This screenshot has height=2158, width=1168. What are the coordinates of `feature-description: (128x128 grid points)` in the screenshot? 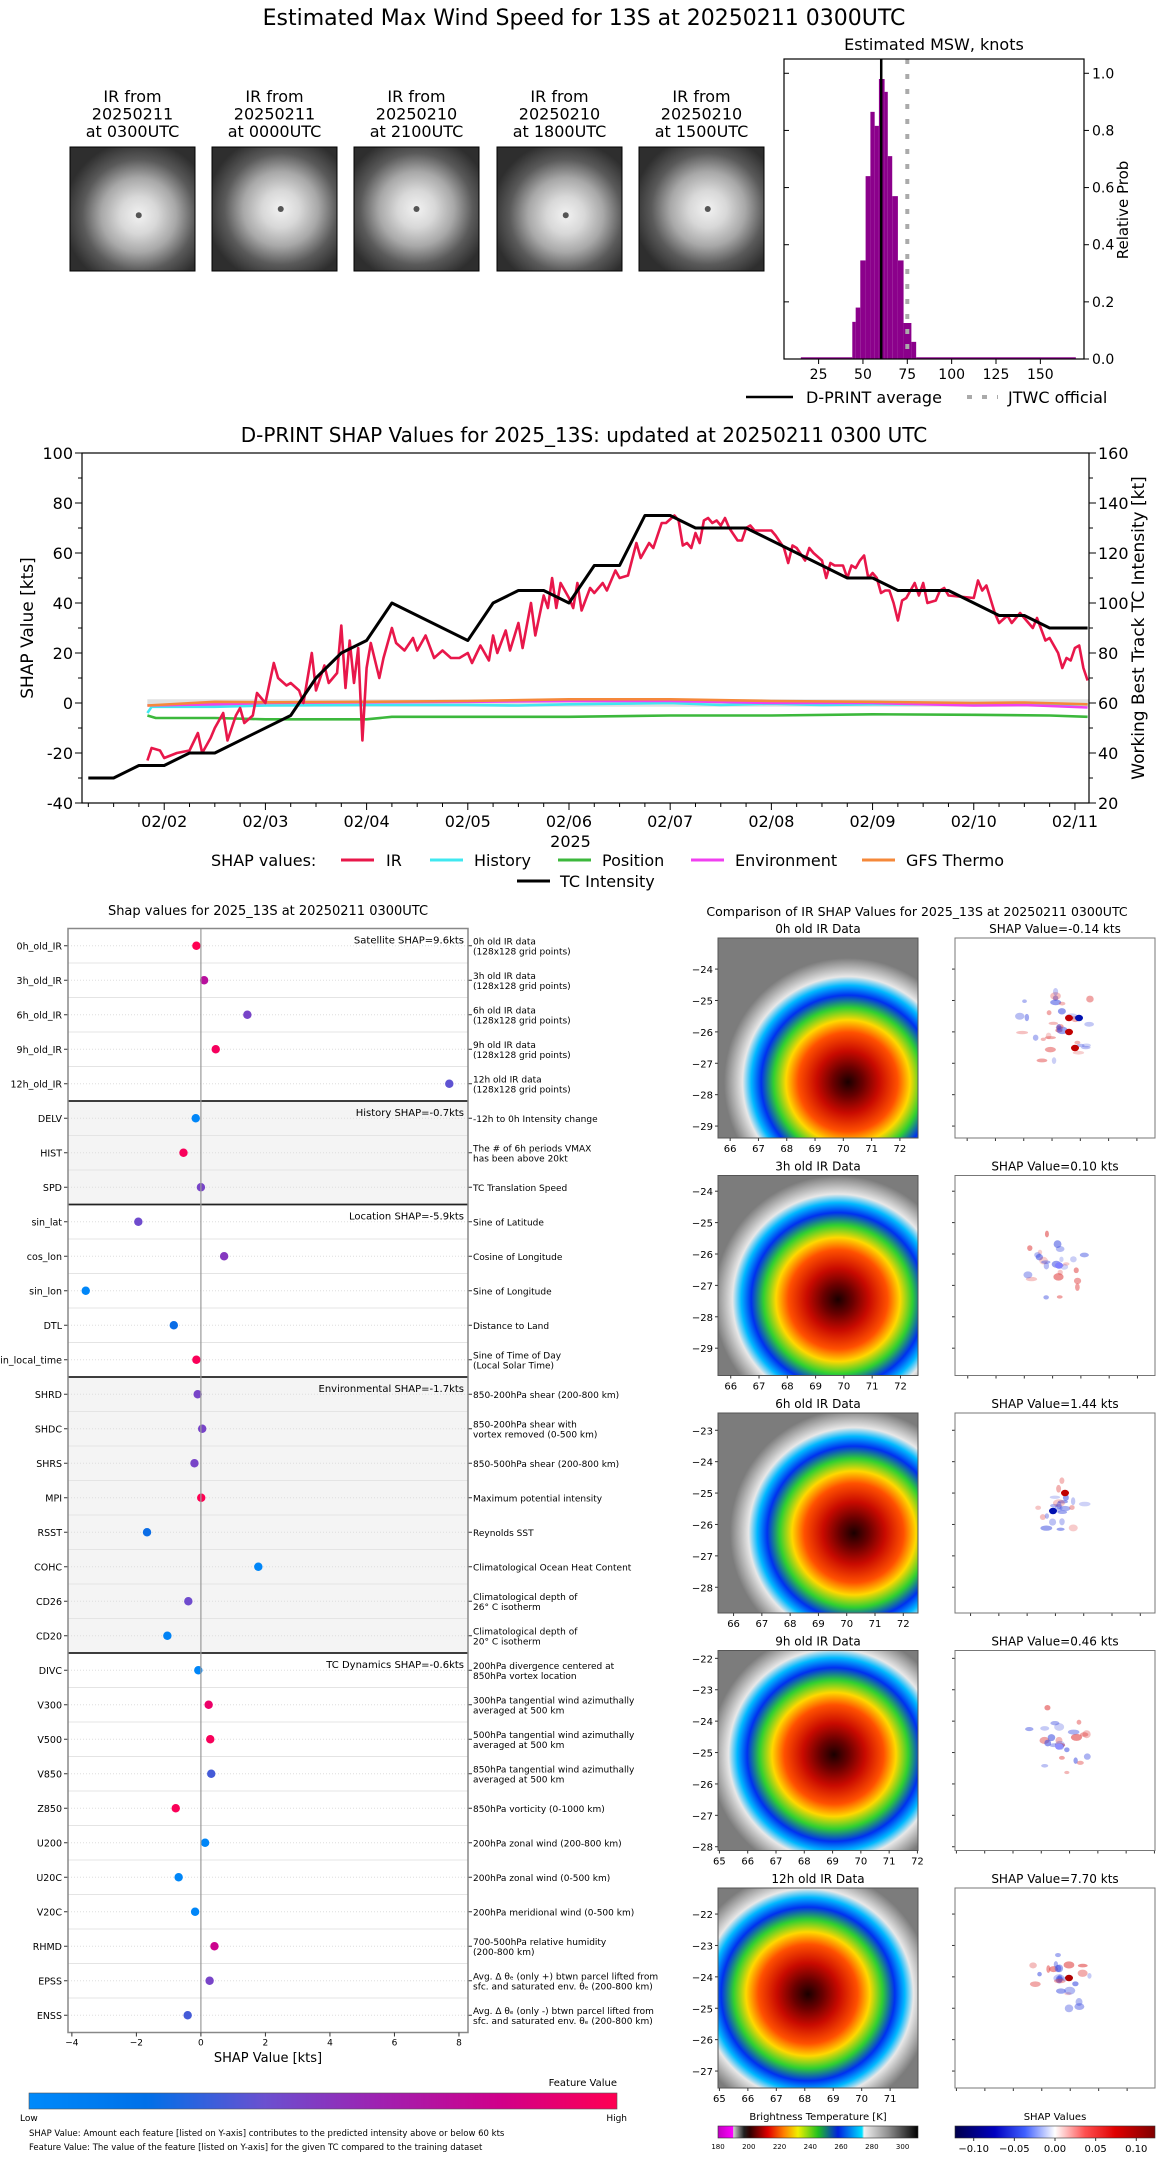 It's located at (522, 952).